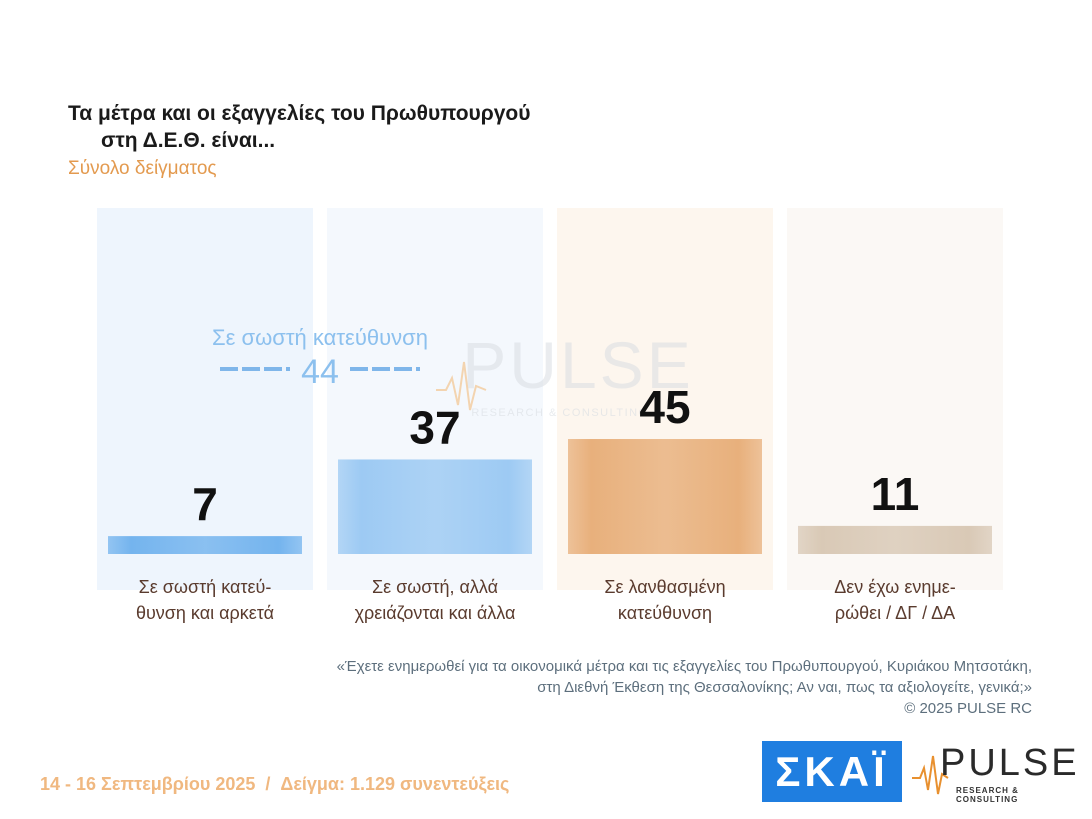  I want to click on category-label-line: Σε σωστή, αλλά, so click(435, 587).